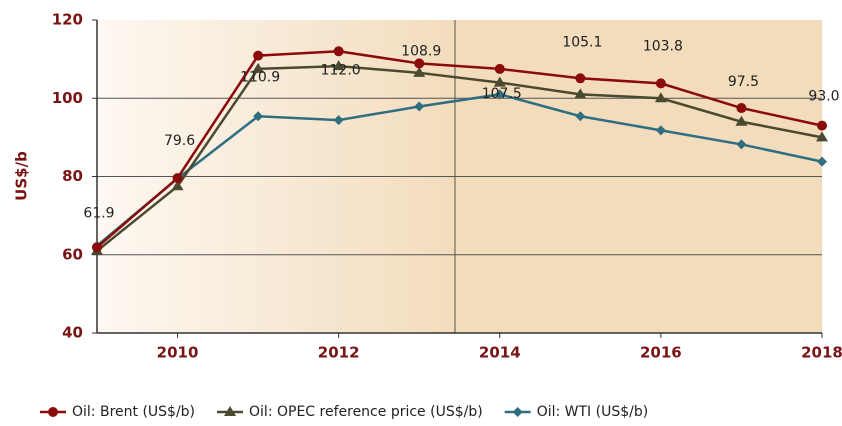 Image resolution: width=842 pixels, height=426 pixels. What do you see at coordinates (67, 20) in the screenshot?
I see `y-tick-label: 120` at bounding box center [67, 20].